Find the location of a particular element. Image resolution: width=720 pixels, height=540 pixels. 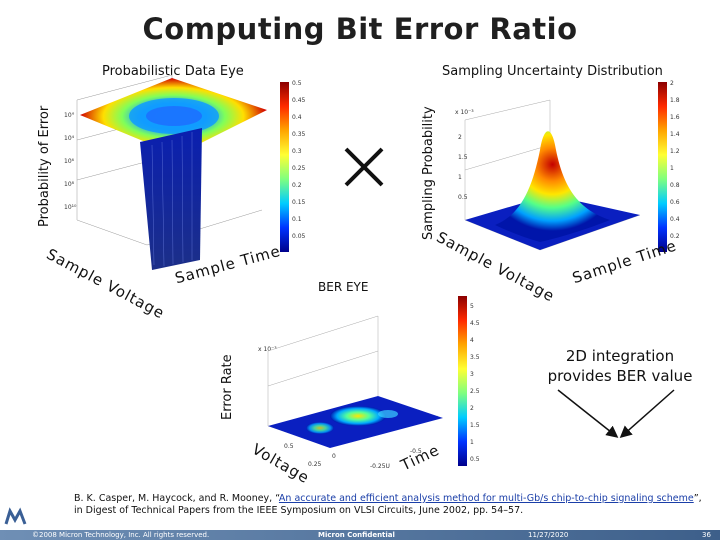

ber-x-tick: 0.25 is located at coordinates (315, 464).